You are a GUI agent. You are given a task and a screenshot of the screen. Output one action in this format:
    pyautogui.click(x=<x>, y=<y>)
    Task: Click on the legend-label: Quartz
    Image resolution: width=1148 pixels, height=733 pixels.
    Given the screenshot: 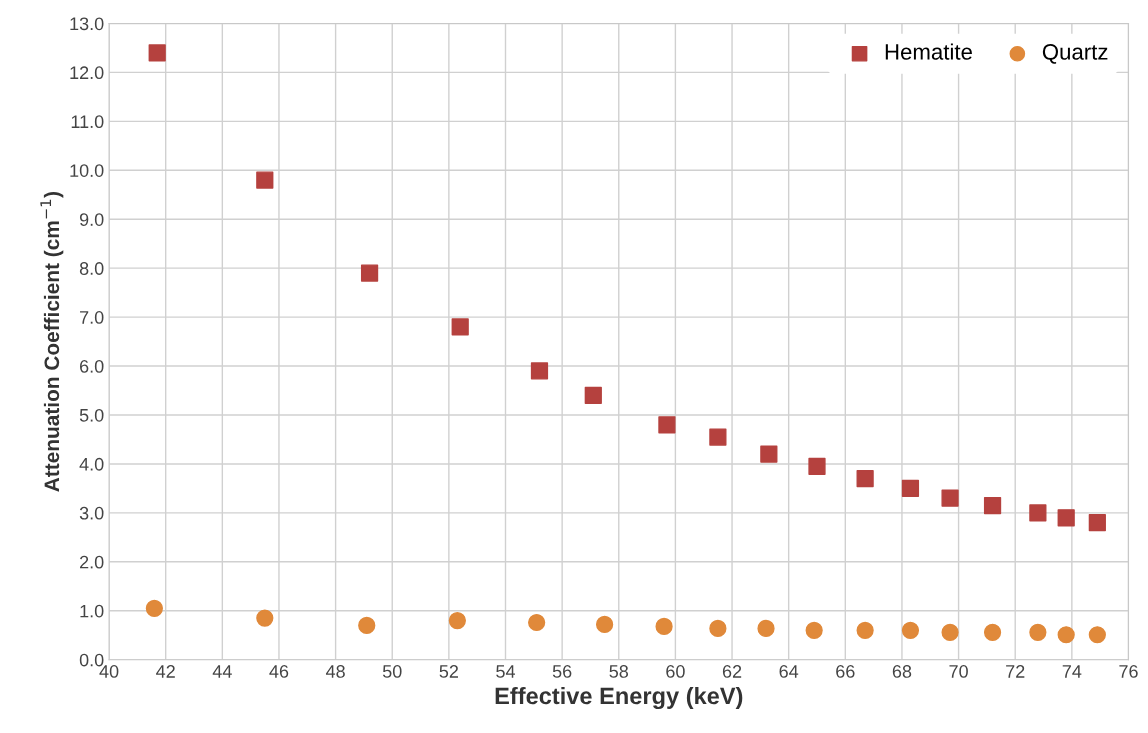 What is the action you would take?
    pyautogui.click(x=1075, y=54)
    